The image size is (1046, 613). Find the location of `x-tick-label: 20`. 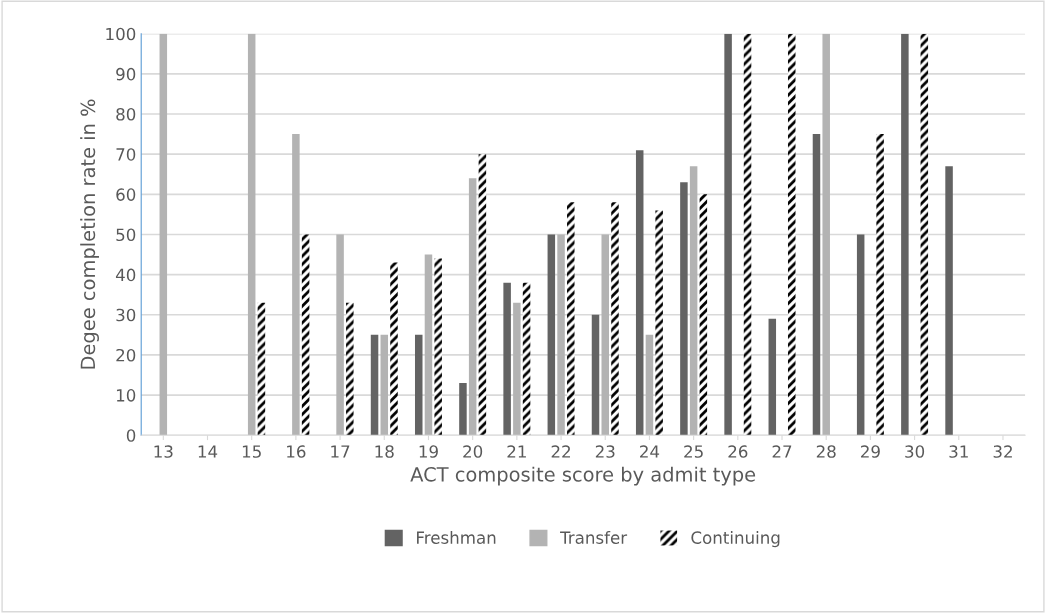

x-tick-label: 20 is located at coordinates (473, 451).